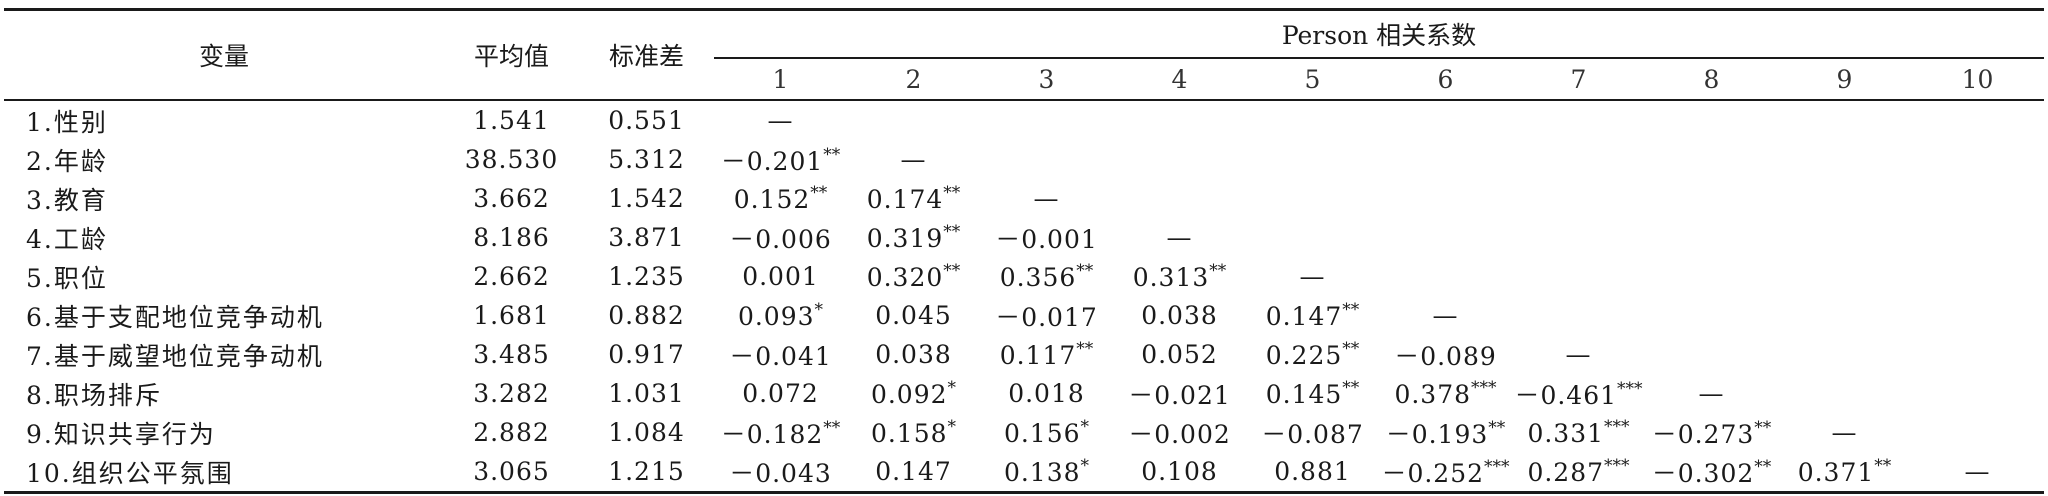 The width and height of the screenshot is (2048, 496). I want to click on correlation-cell: 0.152**, so click(780, 198).